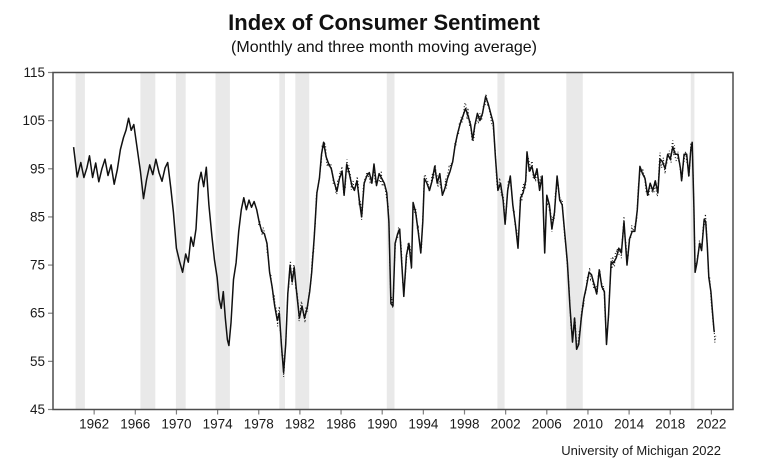 Image resolution: width=768 pixels, height=474 pixels. I want to click on x-axis-label: 1974, so click(218, 424).